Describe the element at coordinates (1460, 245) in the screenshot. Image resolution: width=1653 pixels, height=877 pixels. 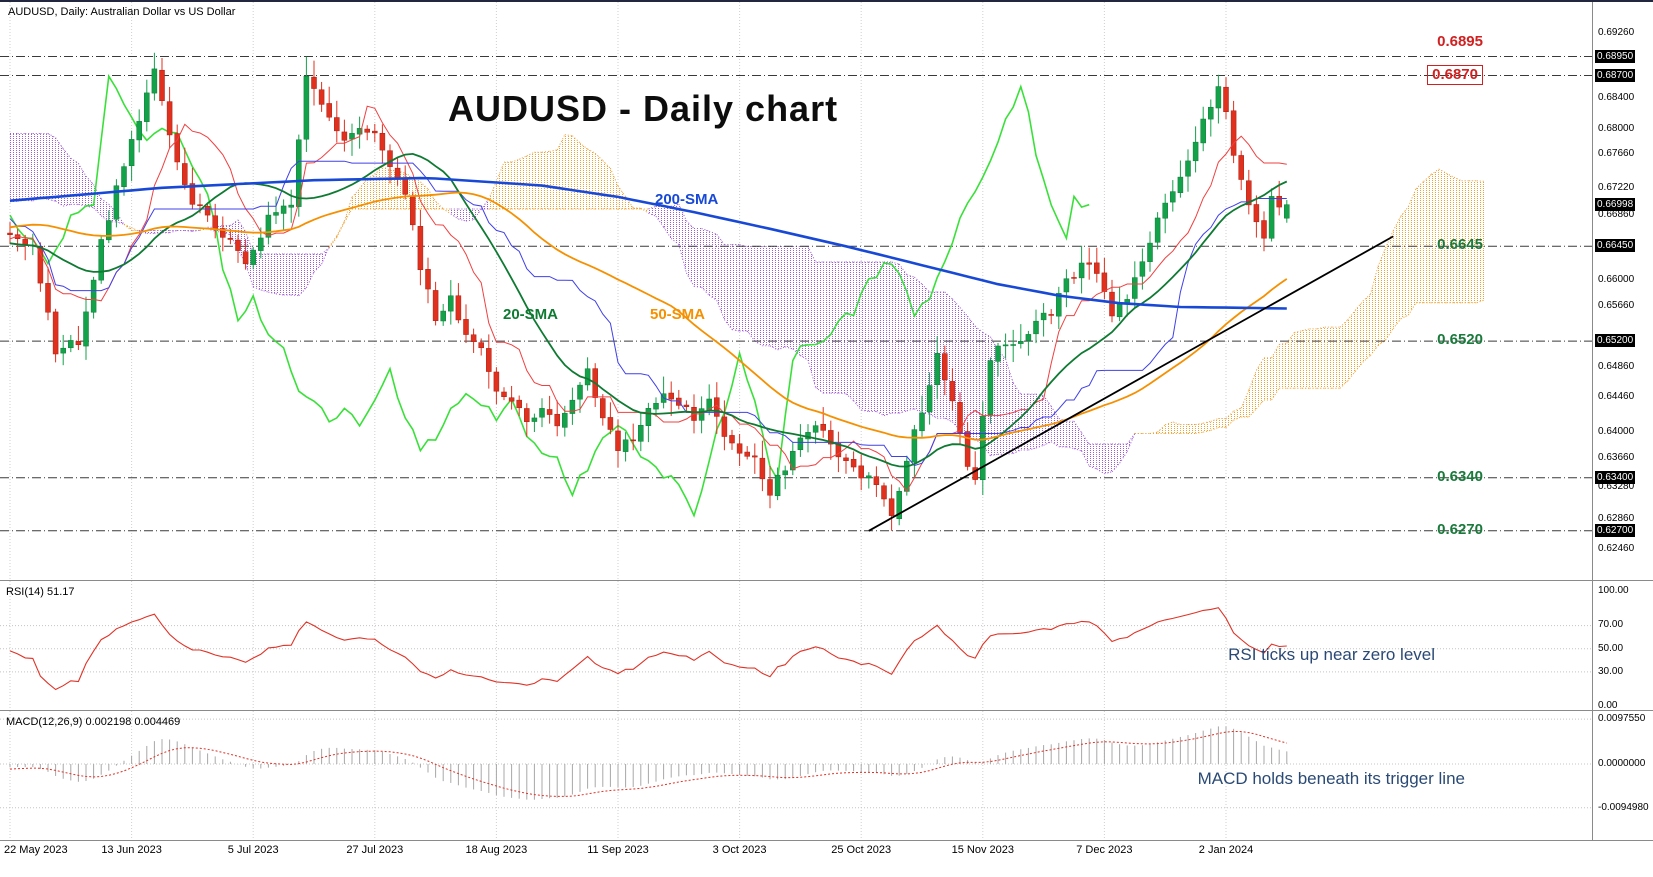
I see `level-label-0.6645: 0.6645` at that location.